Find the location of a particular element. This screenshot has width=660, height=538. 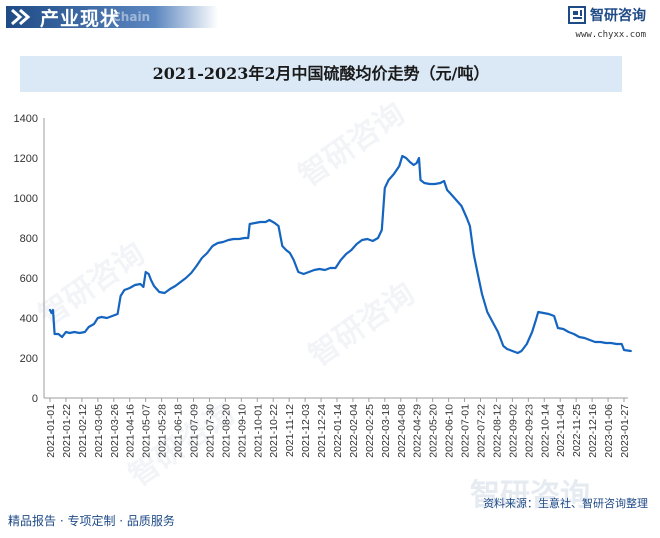

x-tick-label: 2023-01-06 is located at coordinates (609, 431).